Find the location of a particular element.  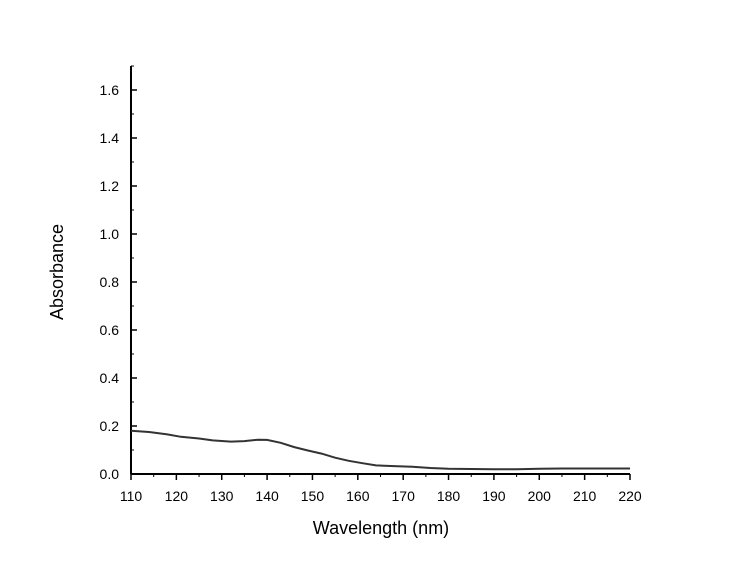

x-tick-label: 160 is located at coordinates (358, 496).